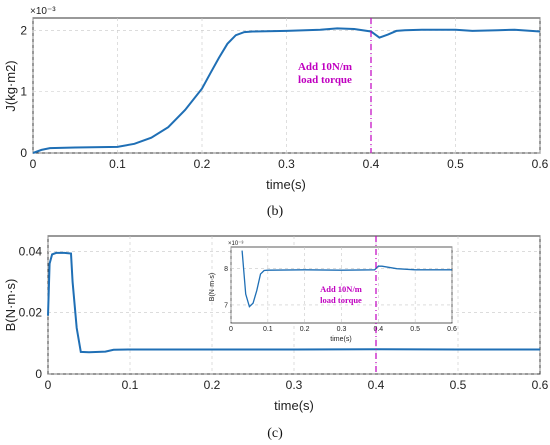 The width and height of the screenshot is (550, 445). What do you see at coordinates (340, 339) in the screenshot?
I see `inset-xlabel: time(s)` at bounding box center [340, 339].